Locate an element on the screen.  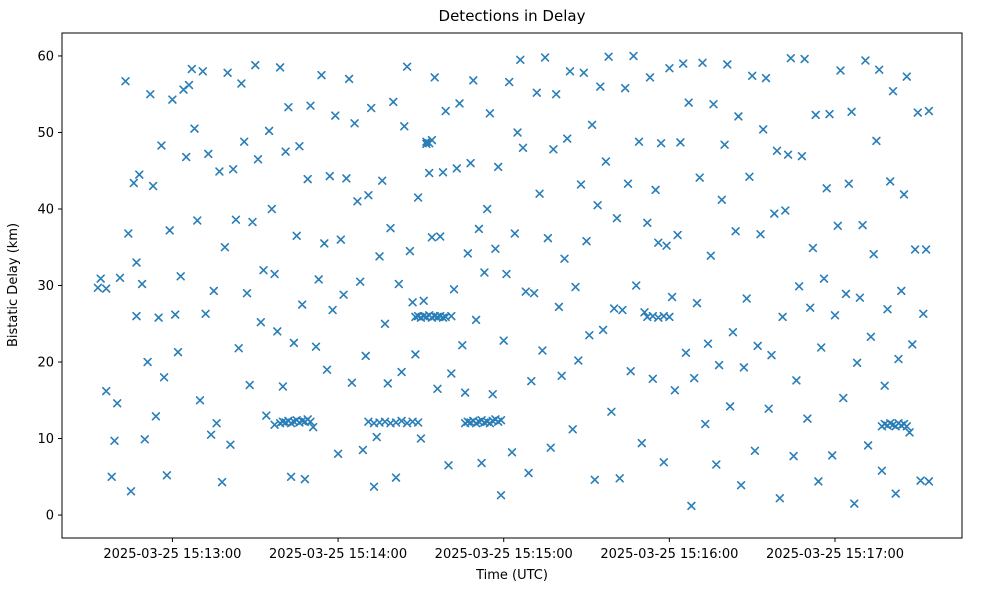
y-axis-ticks: 0 10 20 30 40 50 60 is located at coordinates (49, 286).